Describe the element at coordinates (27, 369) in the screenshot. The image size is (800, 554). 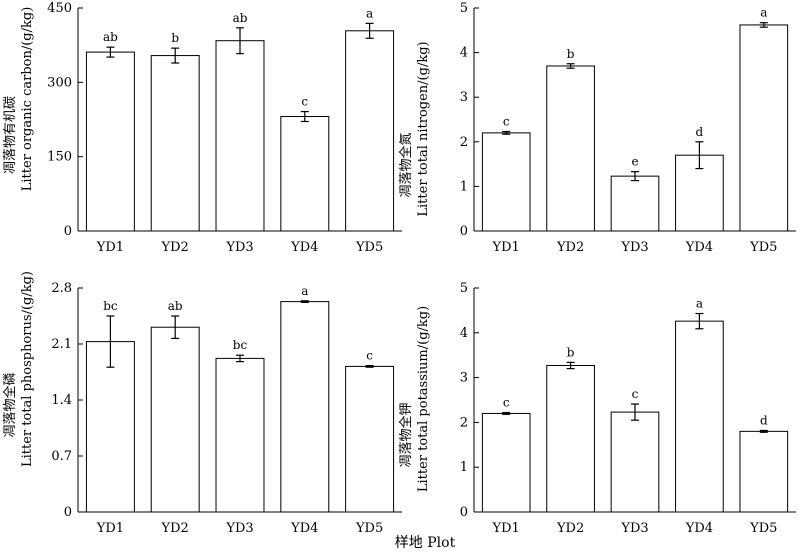
I see `y-axis-label-english: Litter total phosphorus/(g/kg)` at that location.